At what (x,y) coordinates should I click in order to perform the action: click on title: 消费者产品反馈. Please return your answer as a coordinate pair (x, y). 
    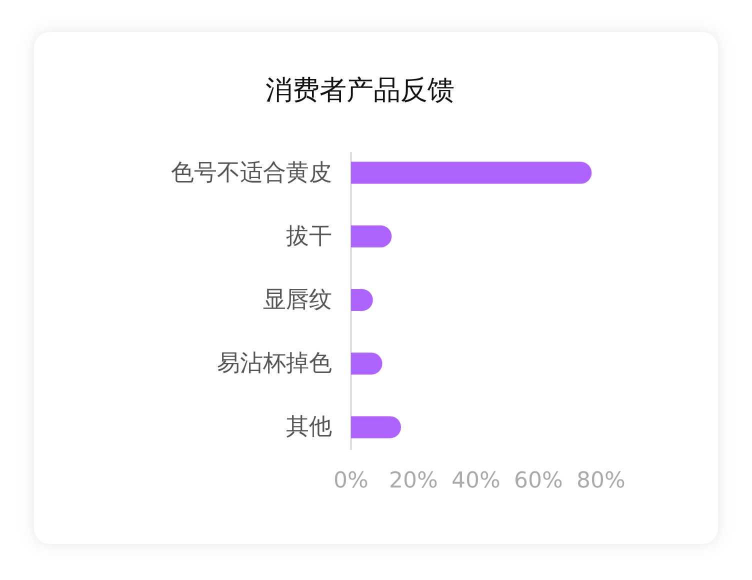
    Looking at the image, I should click on (360, 90).